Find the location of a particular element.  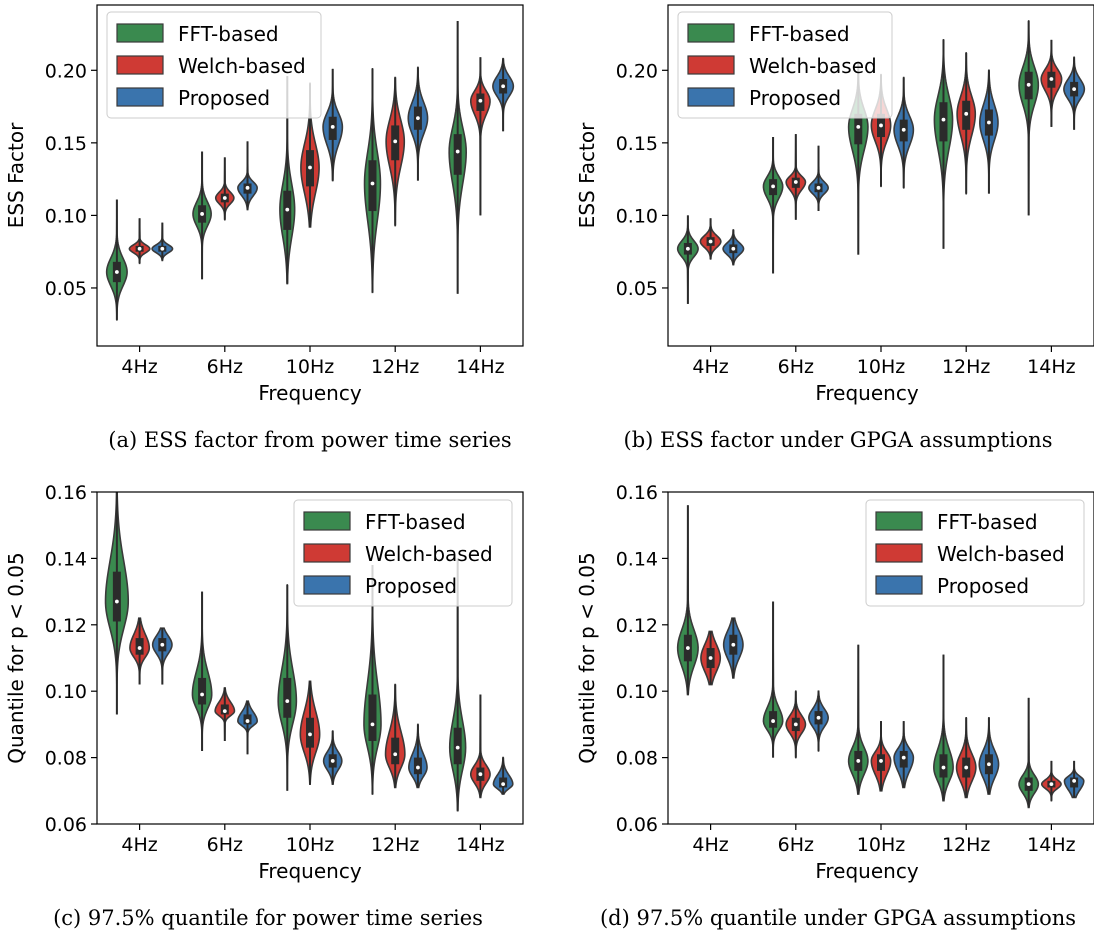

subfigure-caption: (c) 97.5% quantile for power time series is located at coordinates (268, 918).